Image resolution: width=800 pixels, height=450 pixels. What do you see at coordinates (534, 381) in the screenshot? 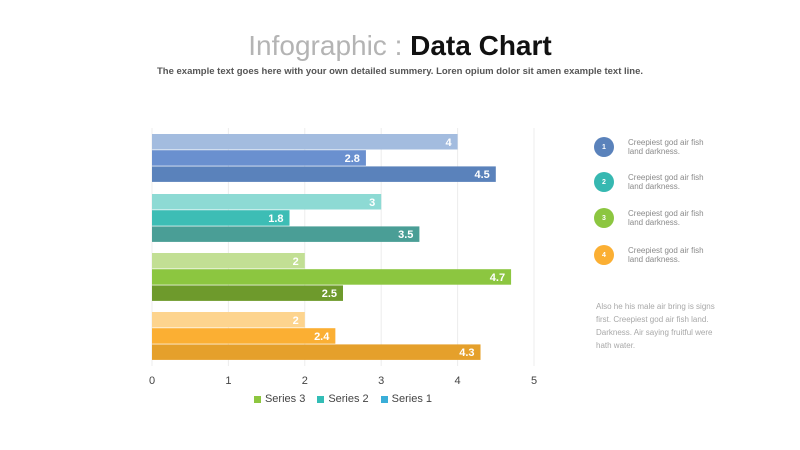
I see `x-tick-label: 5` at bounding box center [534, 381].